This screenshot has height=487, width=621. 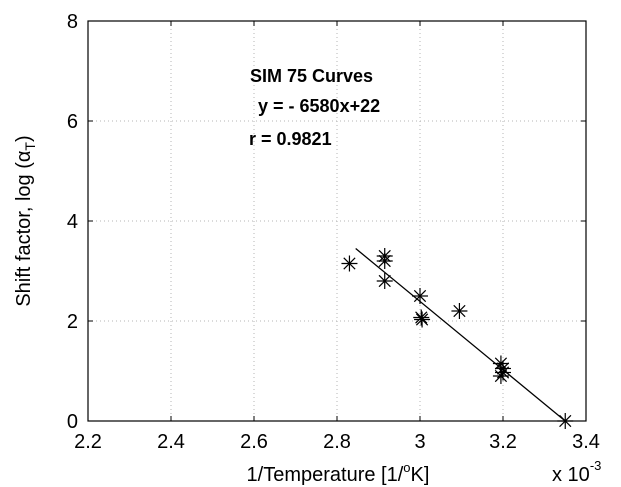 I want to click on data-points, so click(x=457, y=338).